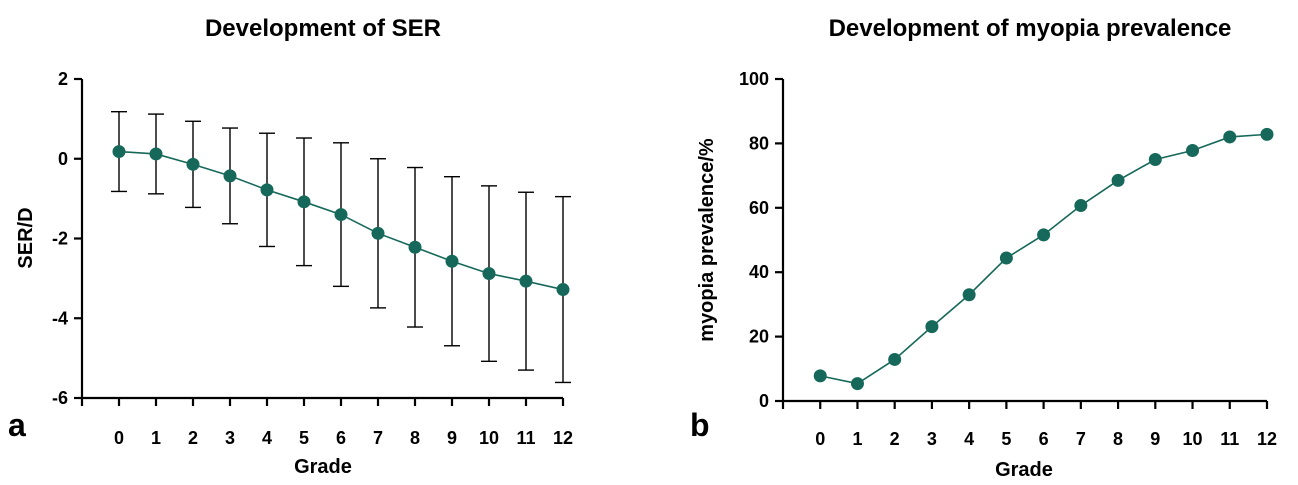 This screenshot has height=485, width=1298. I want to click on y-tick-label: 80, so click(759, 143).